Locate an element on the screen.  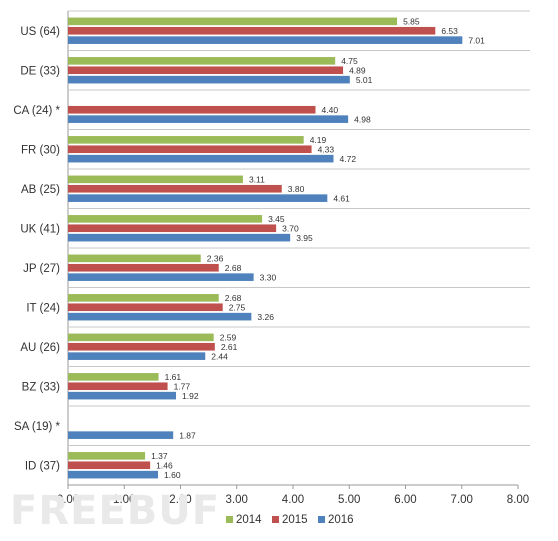
data-label: 3.11 is located at coordinates (257, 180).